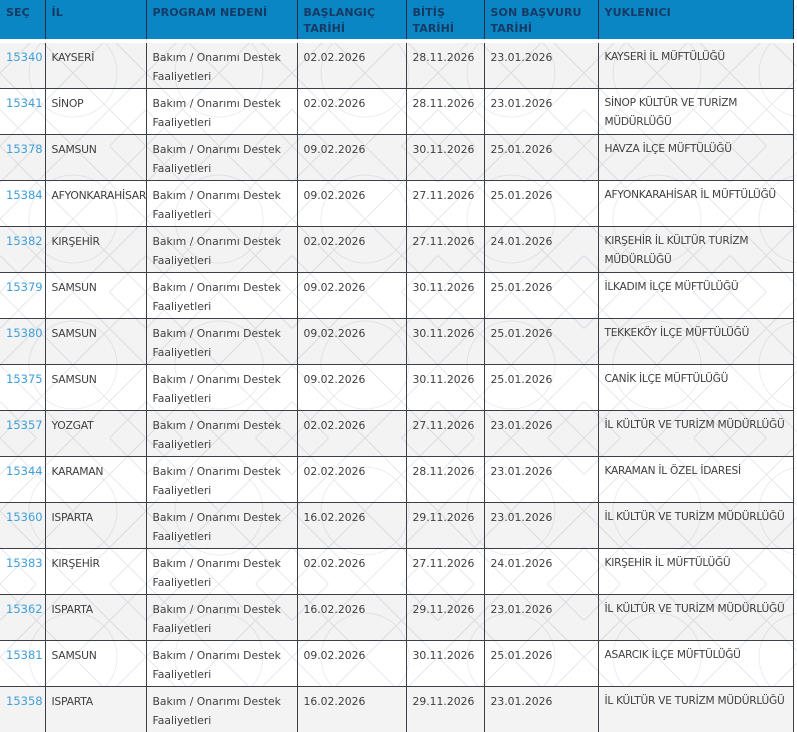  Describe the element at coordinates (24, 241) in the screenshot. I see `program-id-link: 15382` at that location.